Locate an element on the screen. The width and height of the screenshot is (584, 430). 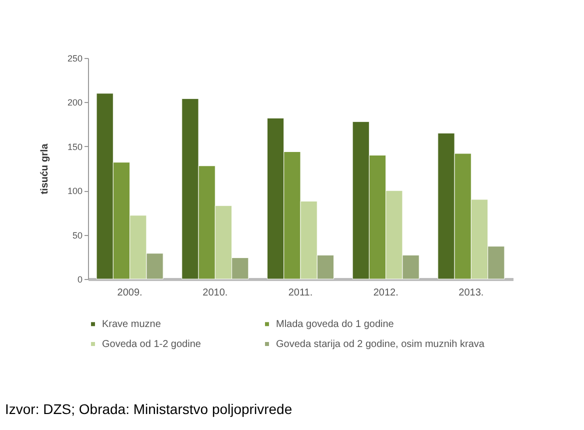
y-tick-label: 100 is located at coordinates (74, 191).